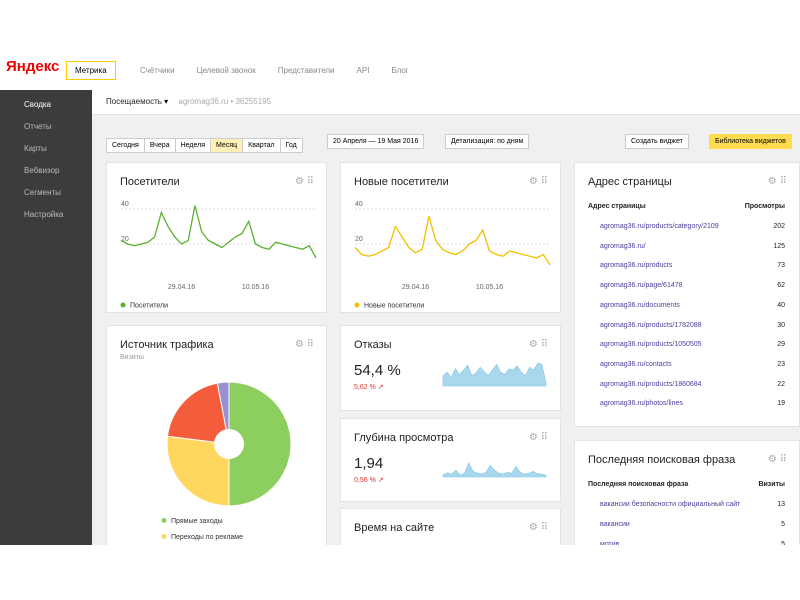 This screenshot has height=600, width=800. What do you see at coordinates (38, 126) in the screenshot?
I see `sidebar-item: Отчеты` at bounding box center [38, 126].